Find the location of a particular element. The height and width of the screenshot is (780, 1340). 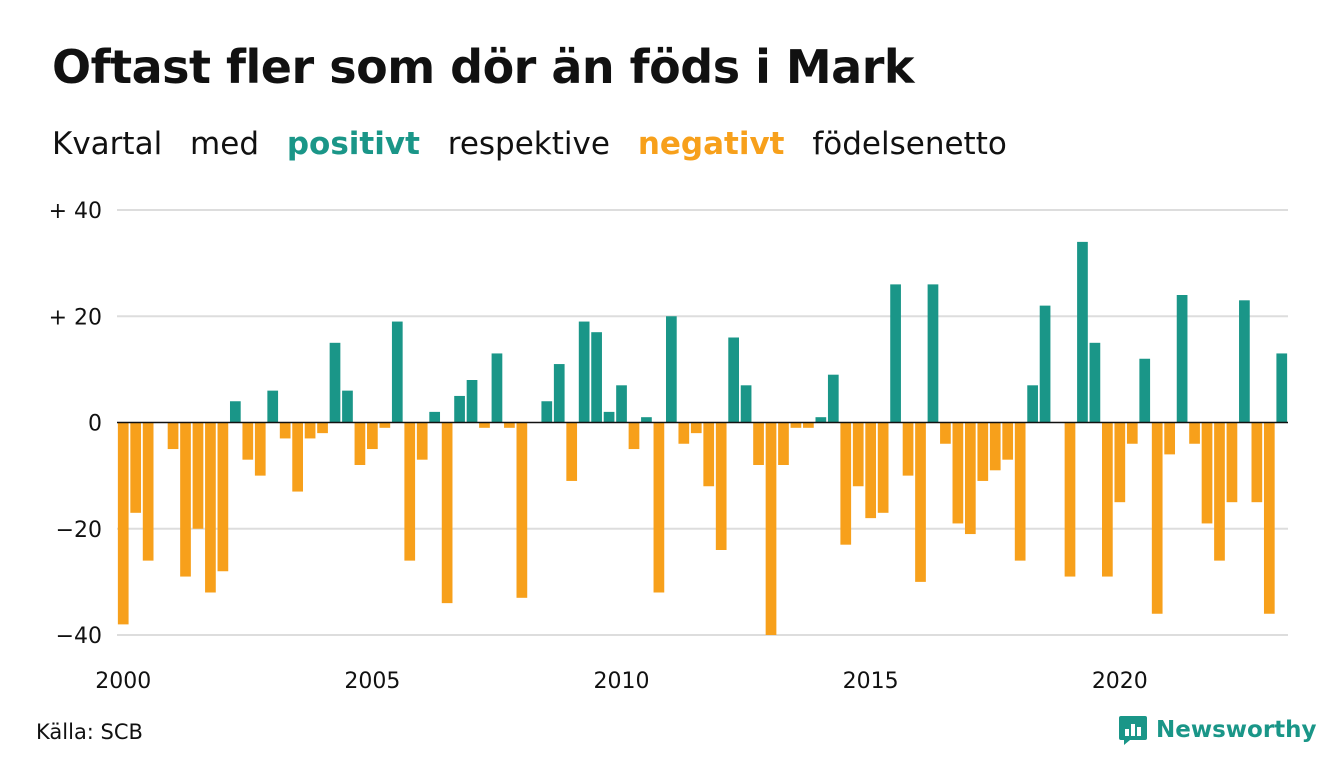

subtitle-part-4: födelsenetto is located at coordinates (909, 144).